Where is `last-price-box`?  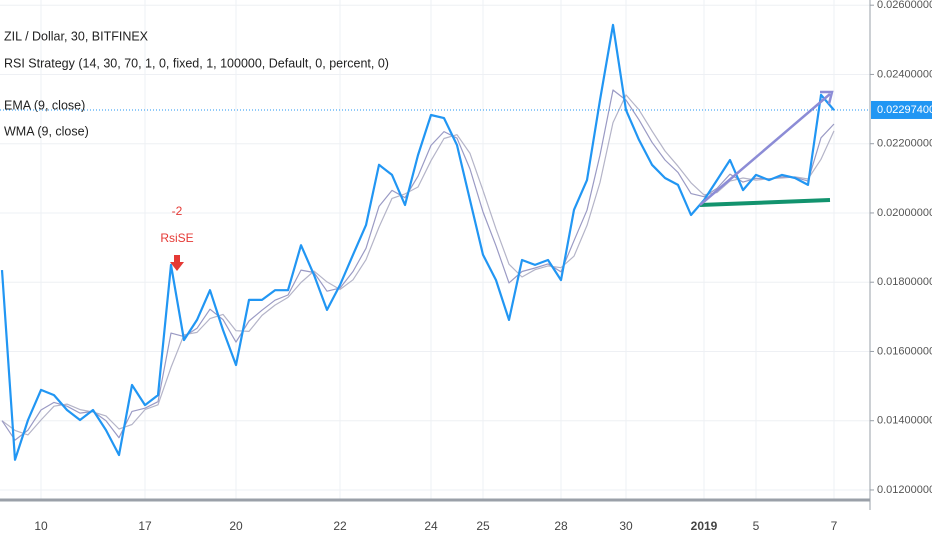
last-price-box is located at coordinates (901, 109).